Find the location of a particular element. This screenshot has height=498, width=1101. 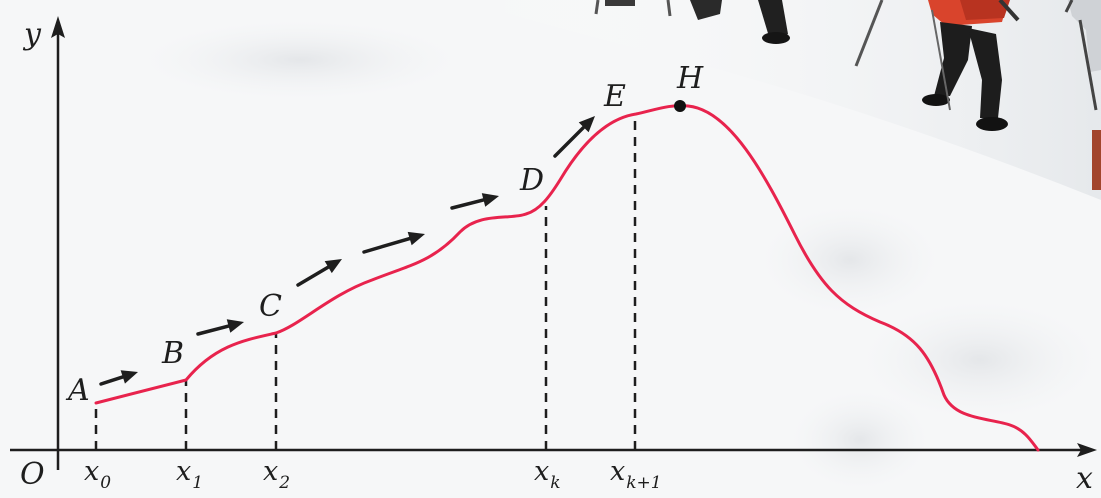

point-label-d: D is located at coordinates (531, 180).